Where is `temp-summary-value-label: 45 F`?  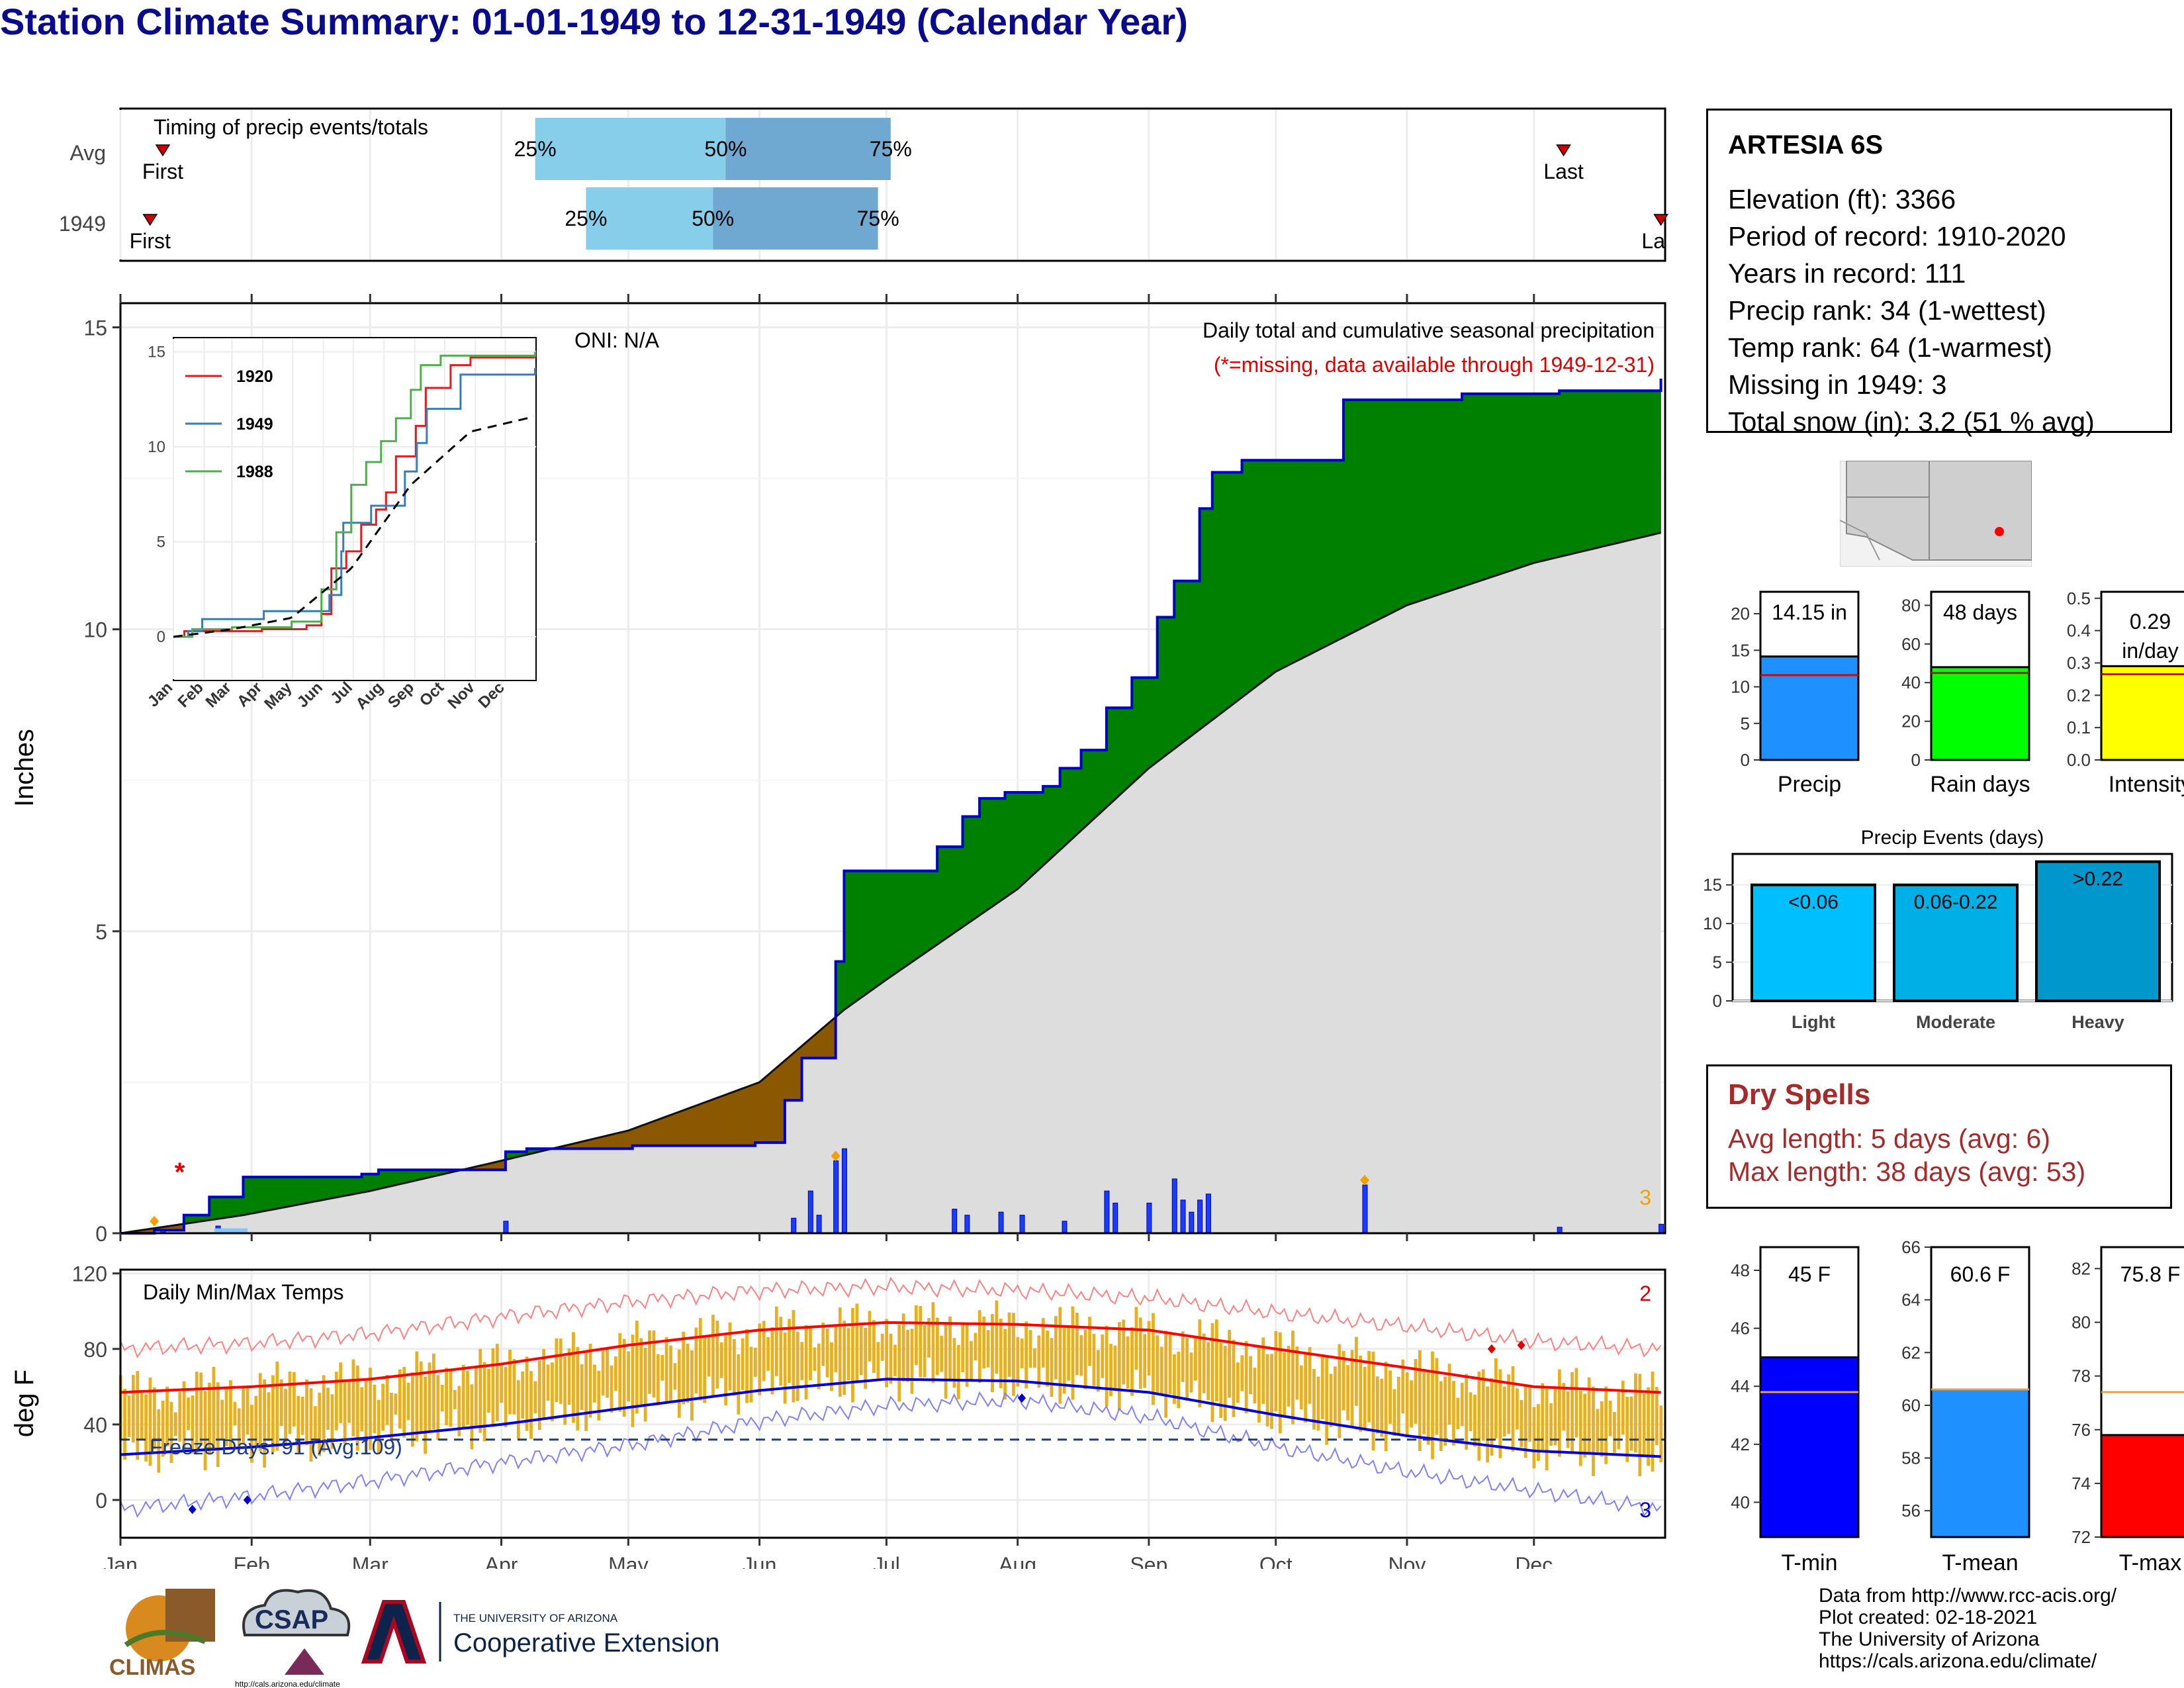 temp-summary-value-label: 45 F is located at coordinates (1809, 1274).